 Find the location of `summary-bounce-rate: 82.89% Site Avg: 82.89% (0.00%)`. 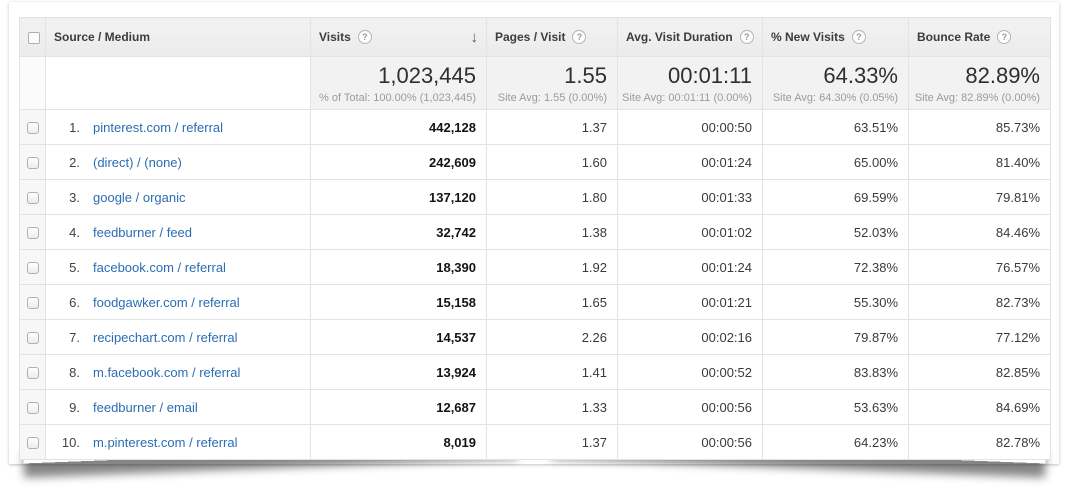

summary-bounce-rate: 82.89% Site Avg: 82.89% (0.00%) is located at coordinates (979, 83).